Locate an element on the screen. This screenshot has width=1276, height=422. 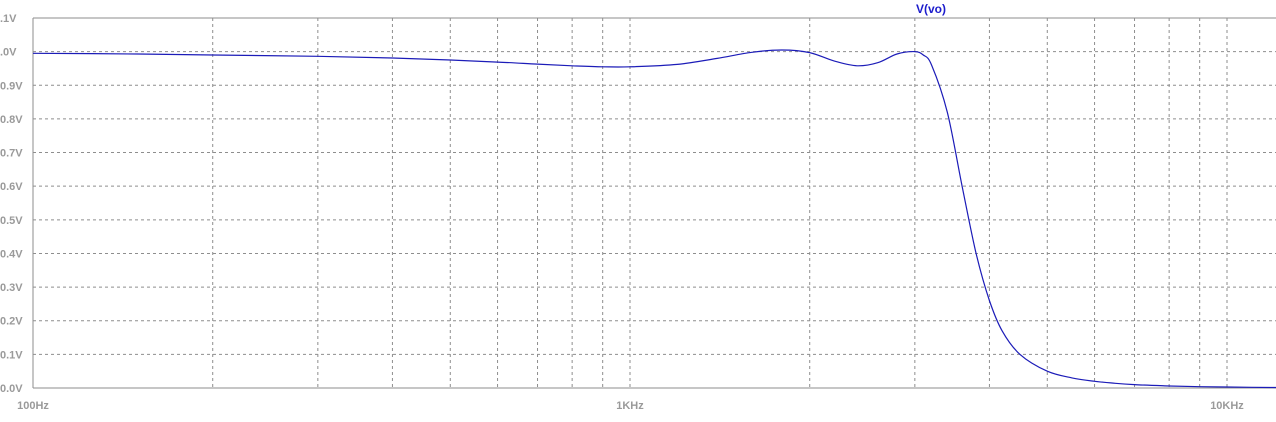
y-tick-label: 0.1V is located at coordinates (11, 355).